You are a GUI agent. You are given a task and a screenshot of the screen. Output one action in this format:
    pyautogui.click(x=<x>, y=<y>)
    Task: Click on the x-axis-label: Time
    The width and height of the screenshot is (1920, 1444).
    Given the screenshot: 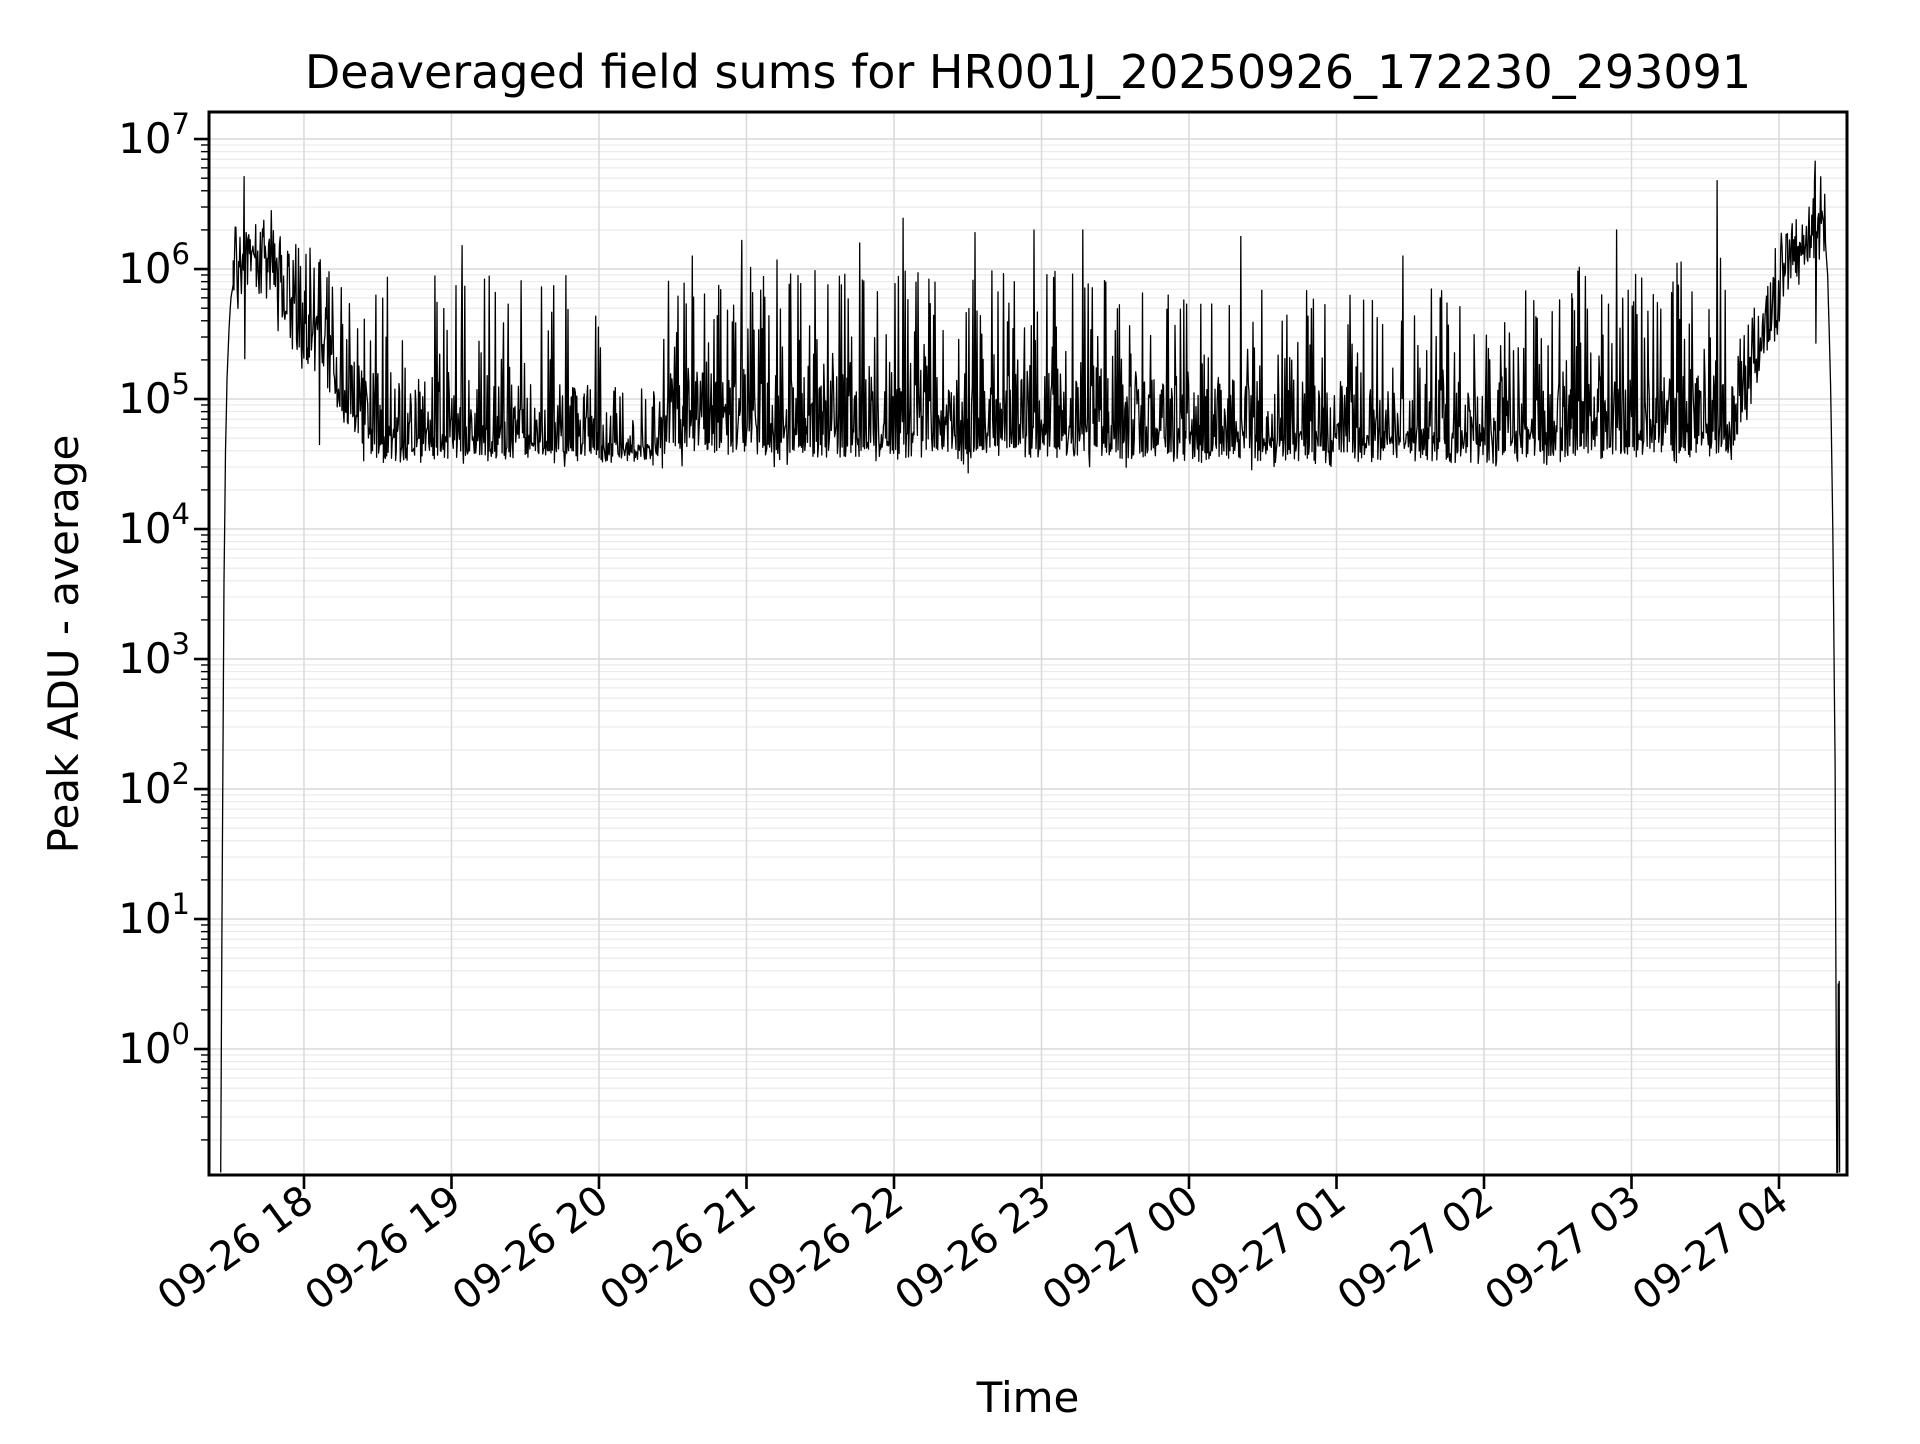 What is the action you would take?
    pyautogui.click(x=1028, y=1397)
    